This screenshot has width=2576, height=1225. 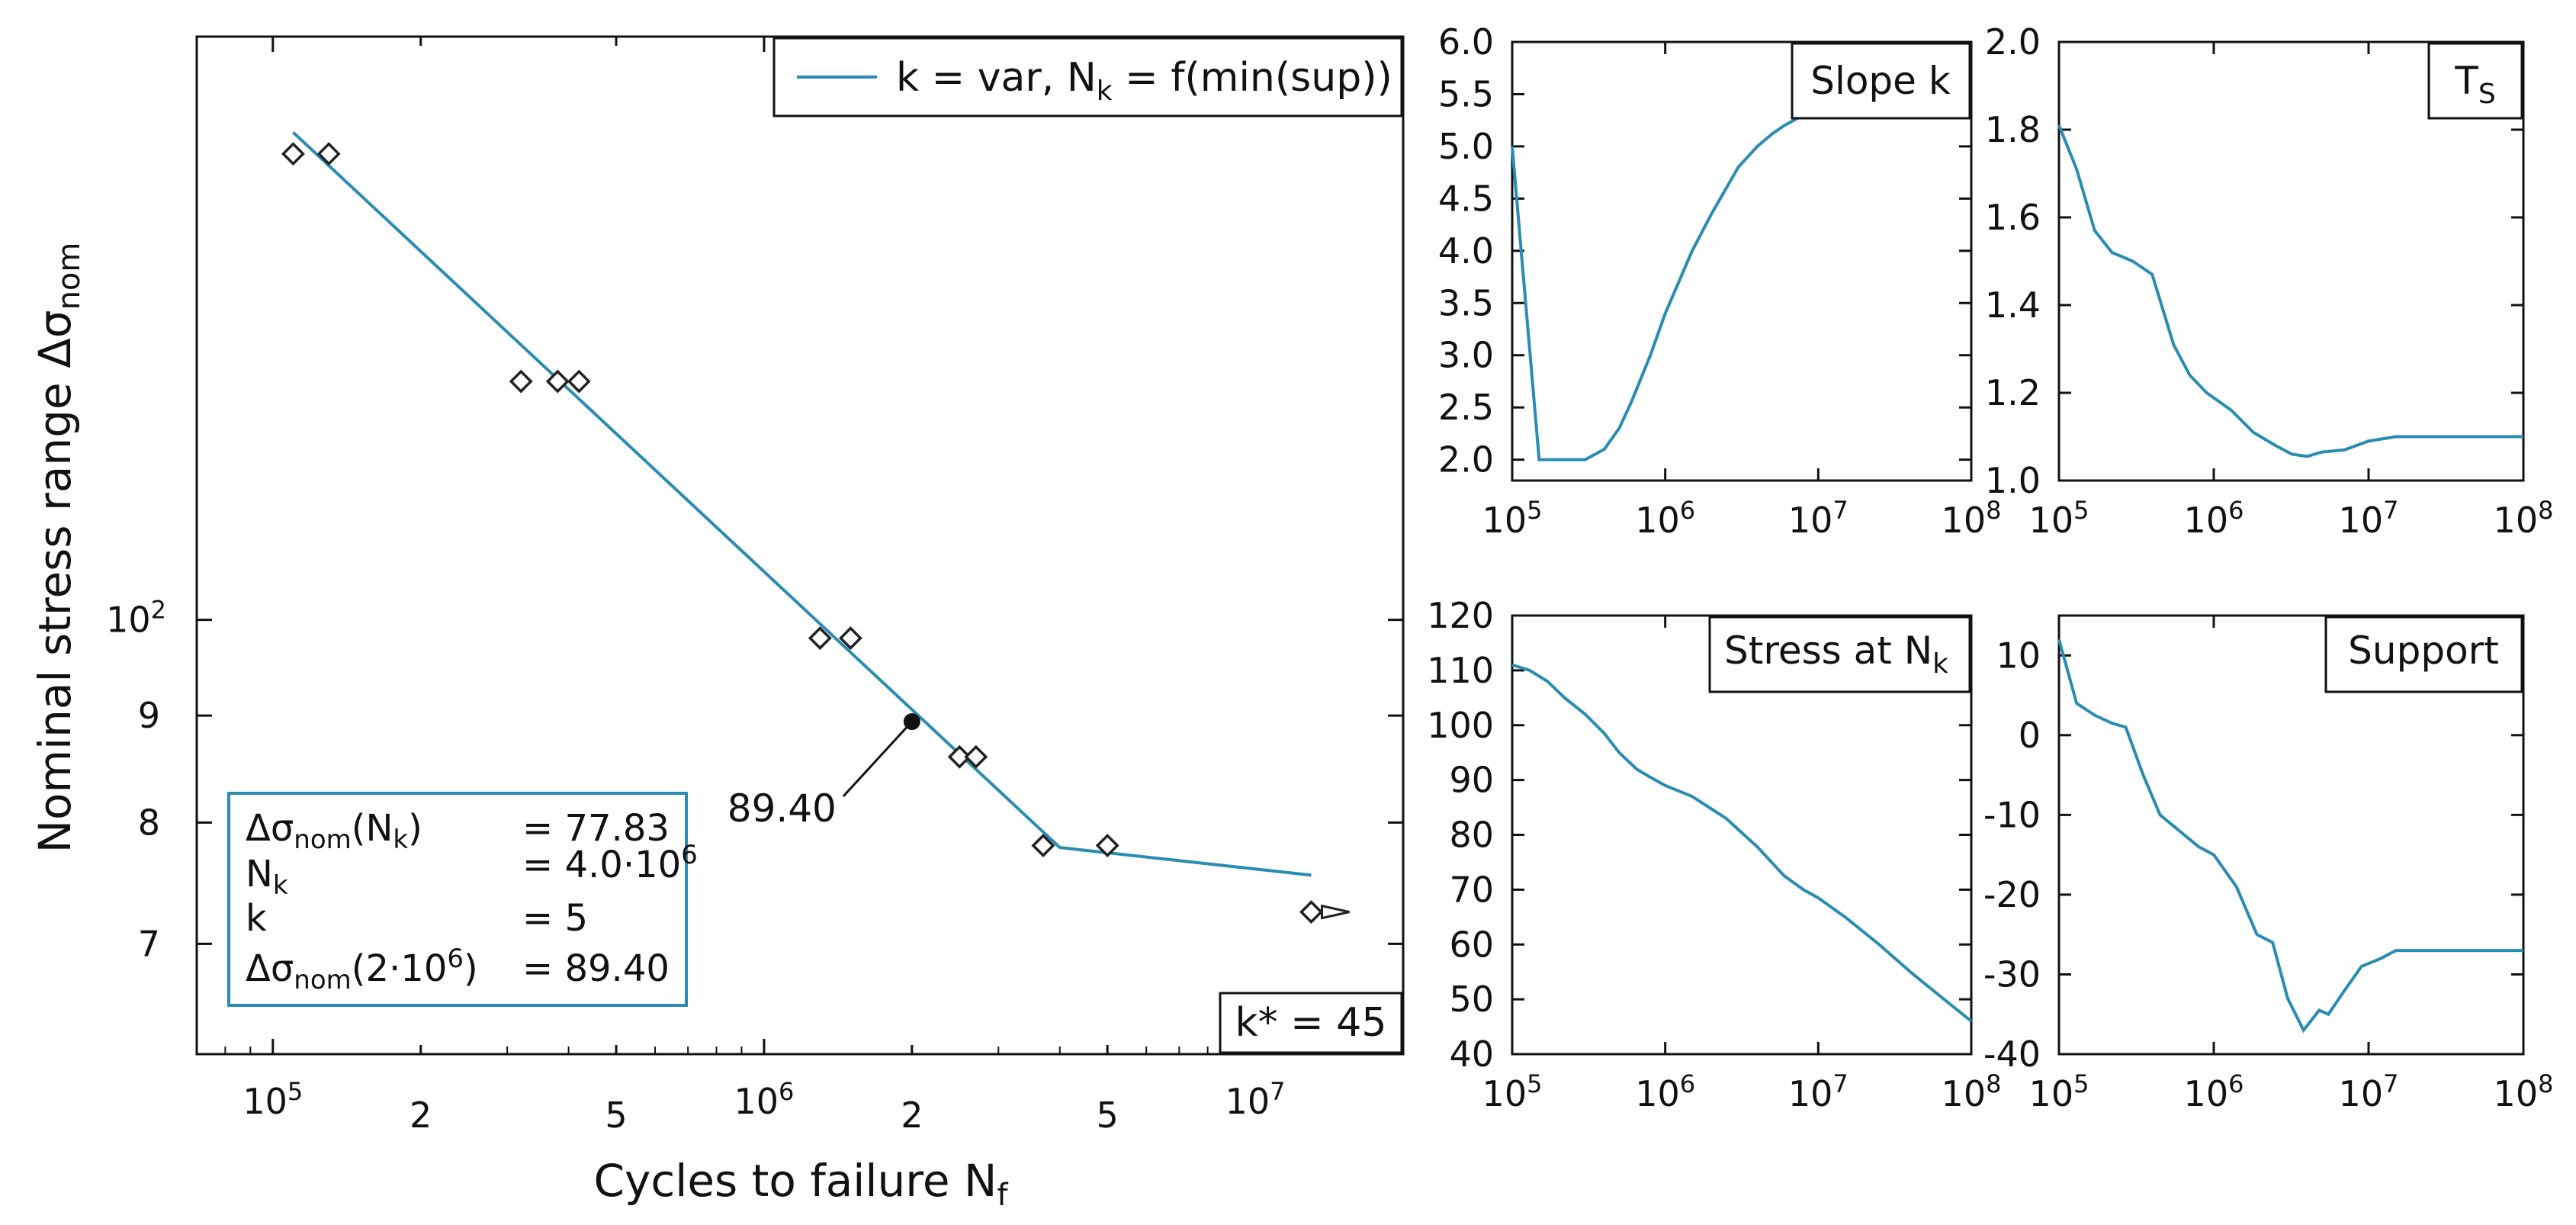 I want to click on panel-support-frame, so click(x=2291, y=835).